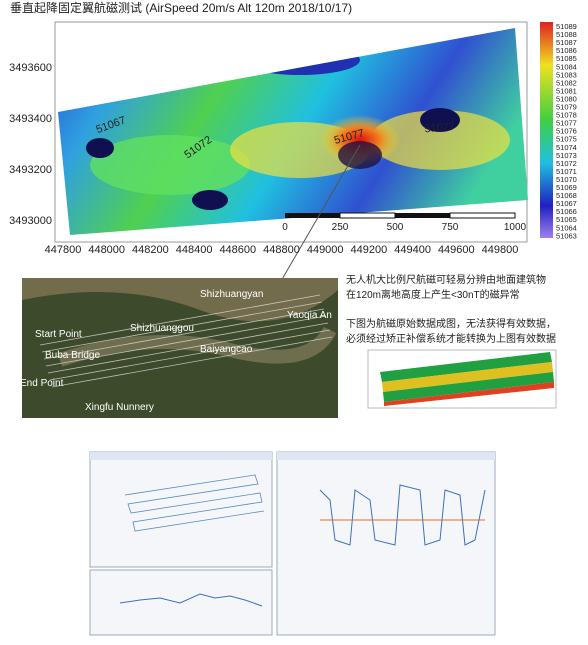 The height and width of the screenshot is (645, 588). What do you see at coordinates (566, 187) in the screenshot?
I see `colorbar-label: 51069` at bounding box center [566, 187].